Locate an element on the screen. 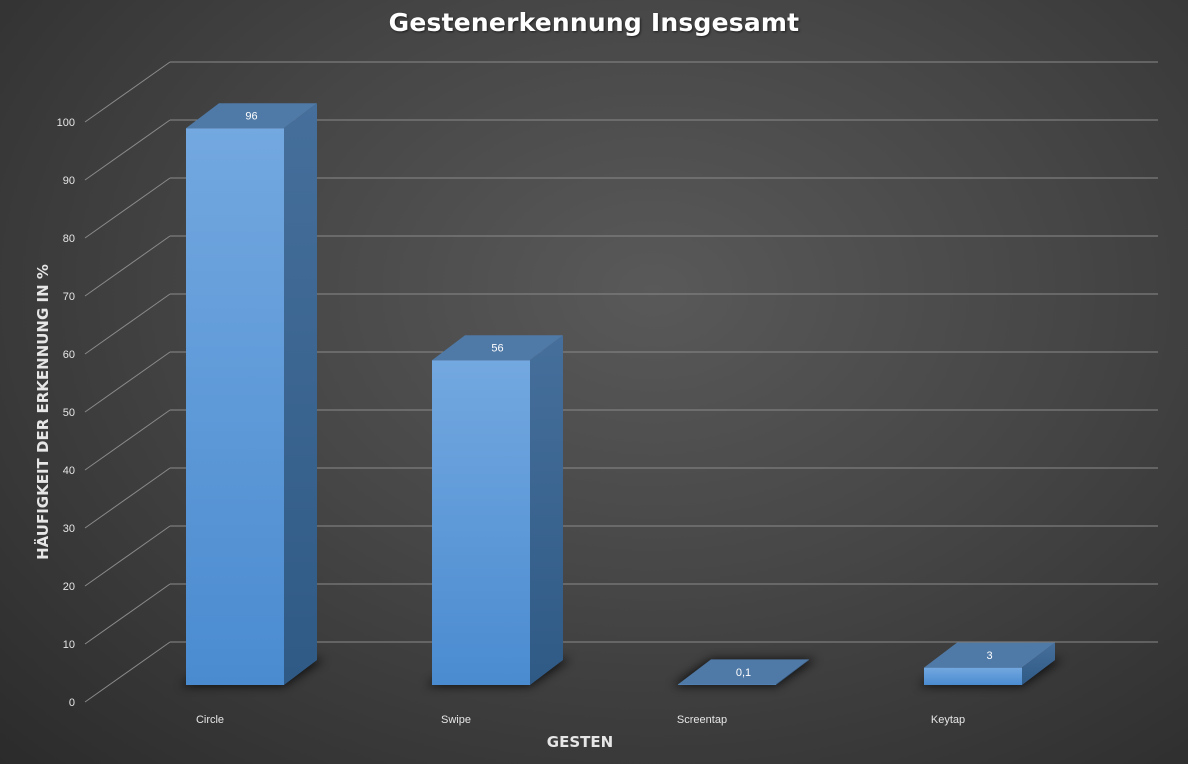 The height and width of the screenshot is (764, 1188). chart-title: Gestenerkennung Insgesamt is located at coordinates (594, 22).